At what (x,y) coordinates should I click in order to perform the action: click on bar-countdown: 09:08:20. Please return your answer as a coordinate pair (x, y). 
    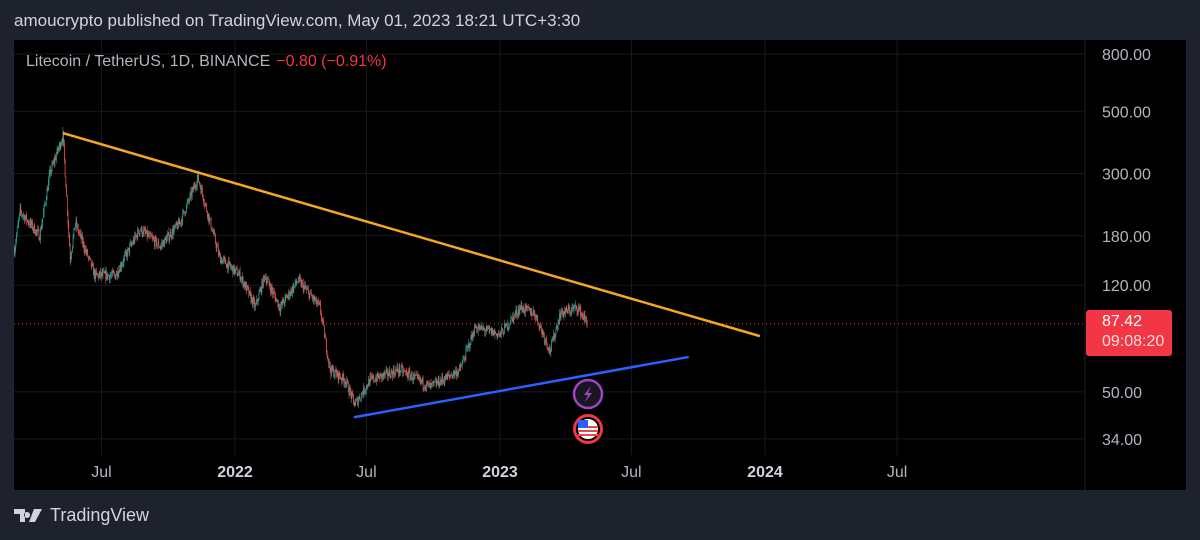
    Looking at the image, I should click on (1133, 341).